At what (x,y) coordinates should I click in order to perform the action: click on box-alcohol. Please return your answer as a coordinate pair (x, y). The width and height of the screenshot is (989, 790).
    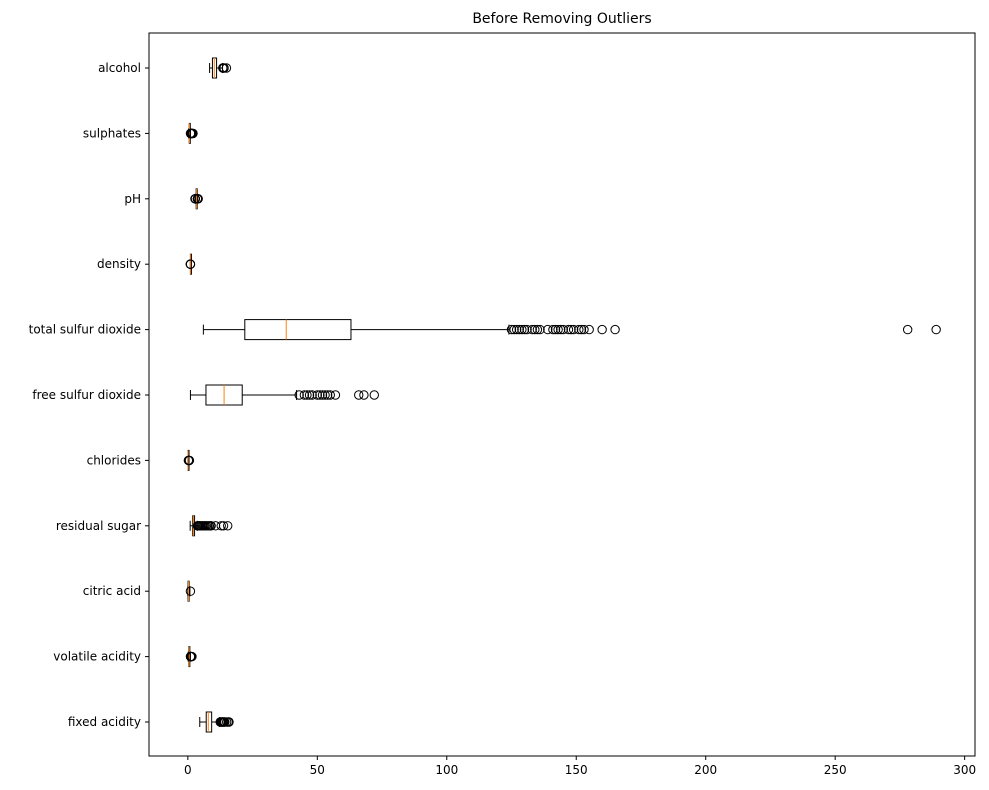
    Looking at the image, I should click on (220, 68).